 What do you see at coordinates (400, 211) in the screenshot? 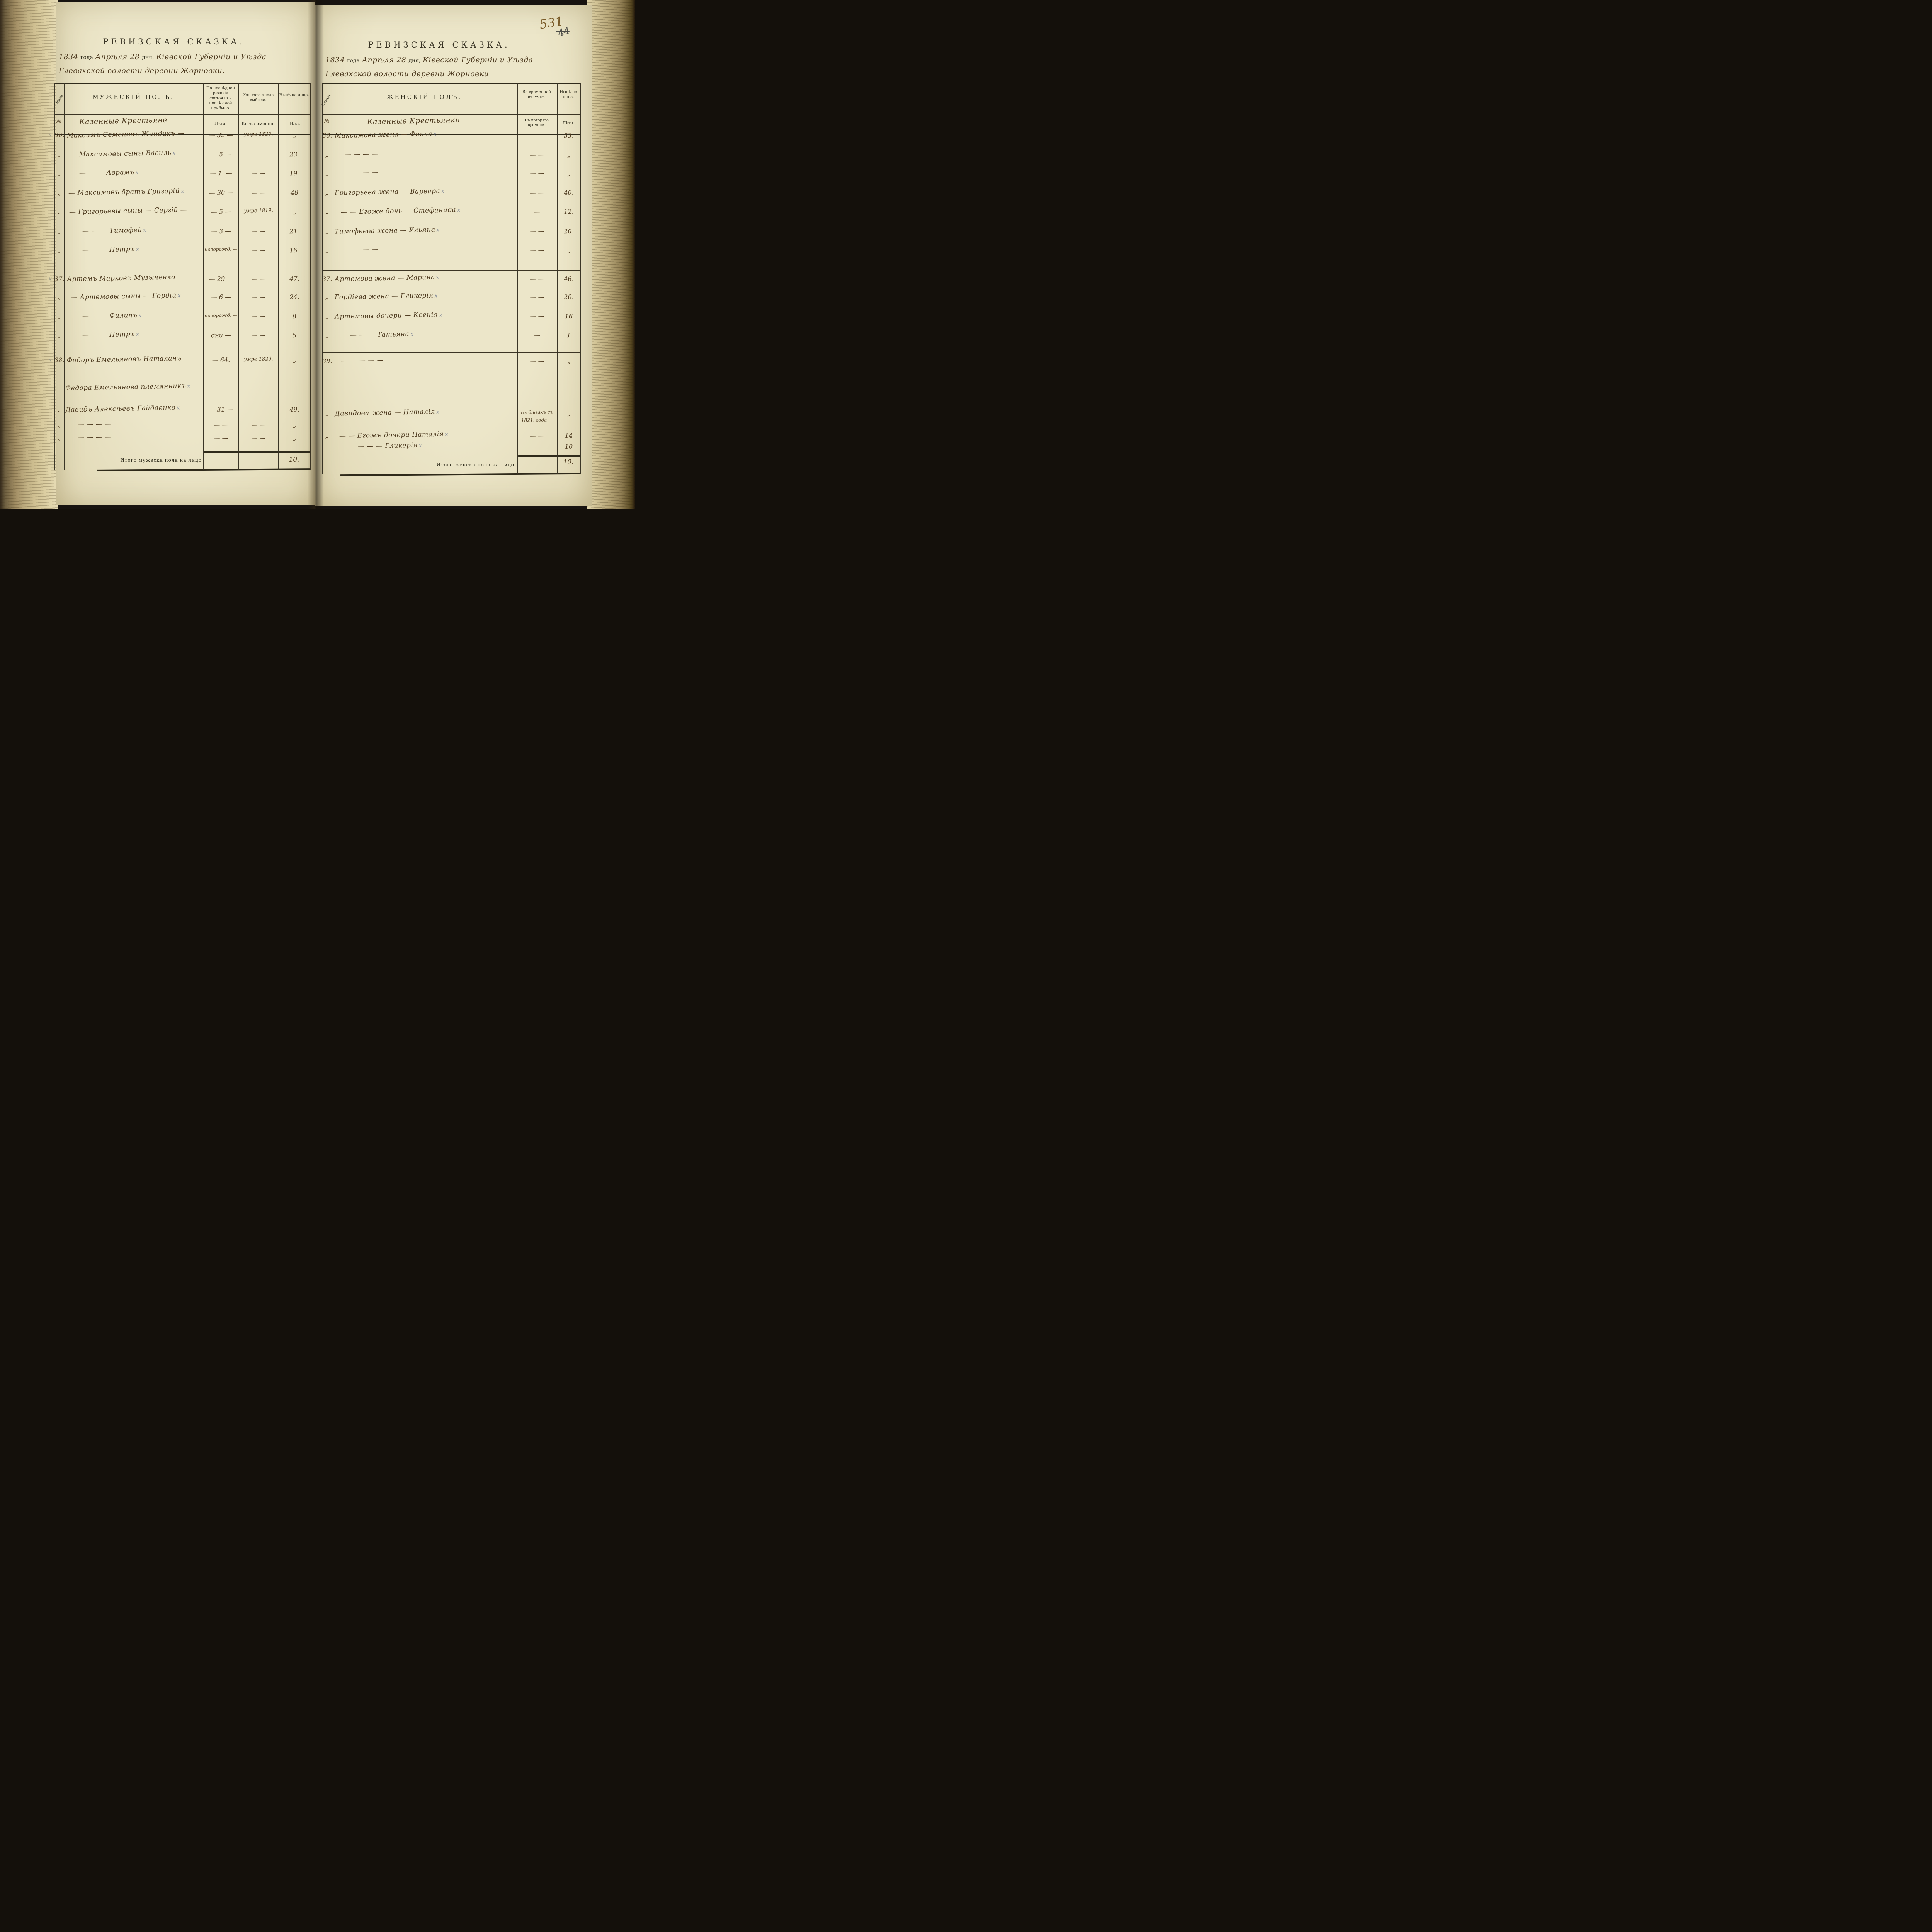
I see `person-name: — — Егоже дочь — Стефанида x` at bounding box center [400, 211].